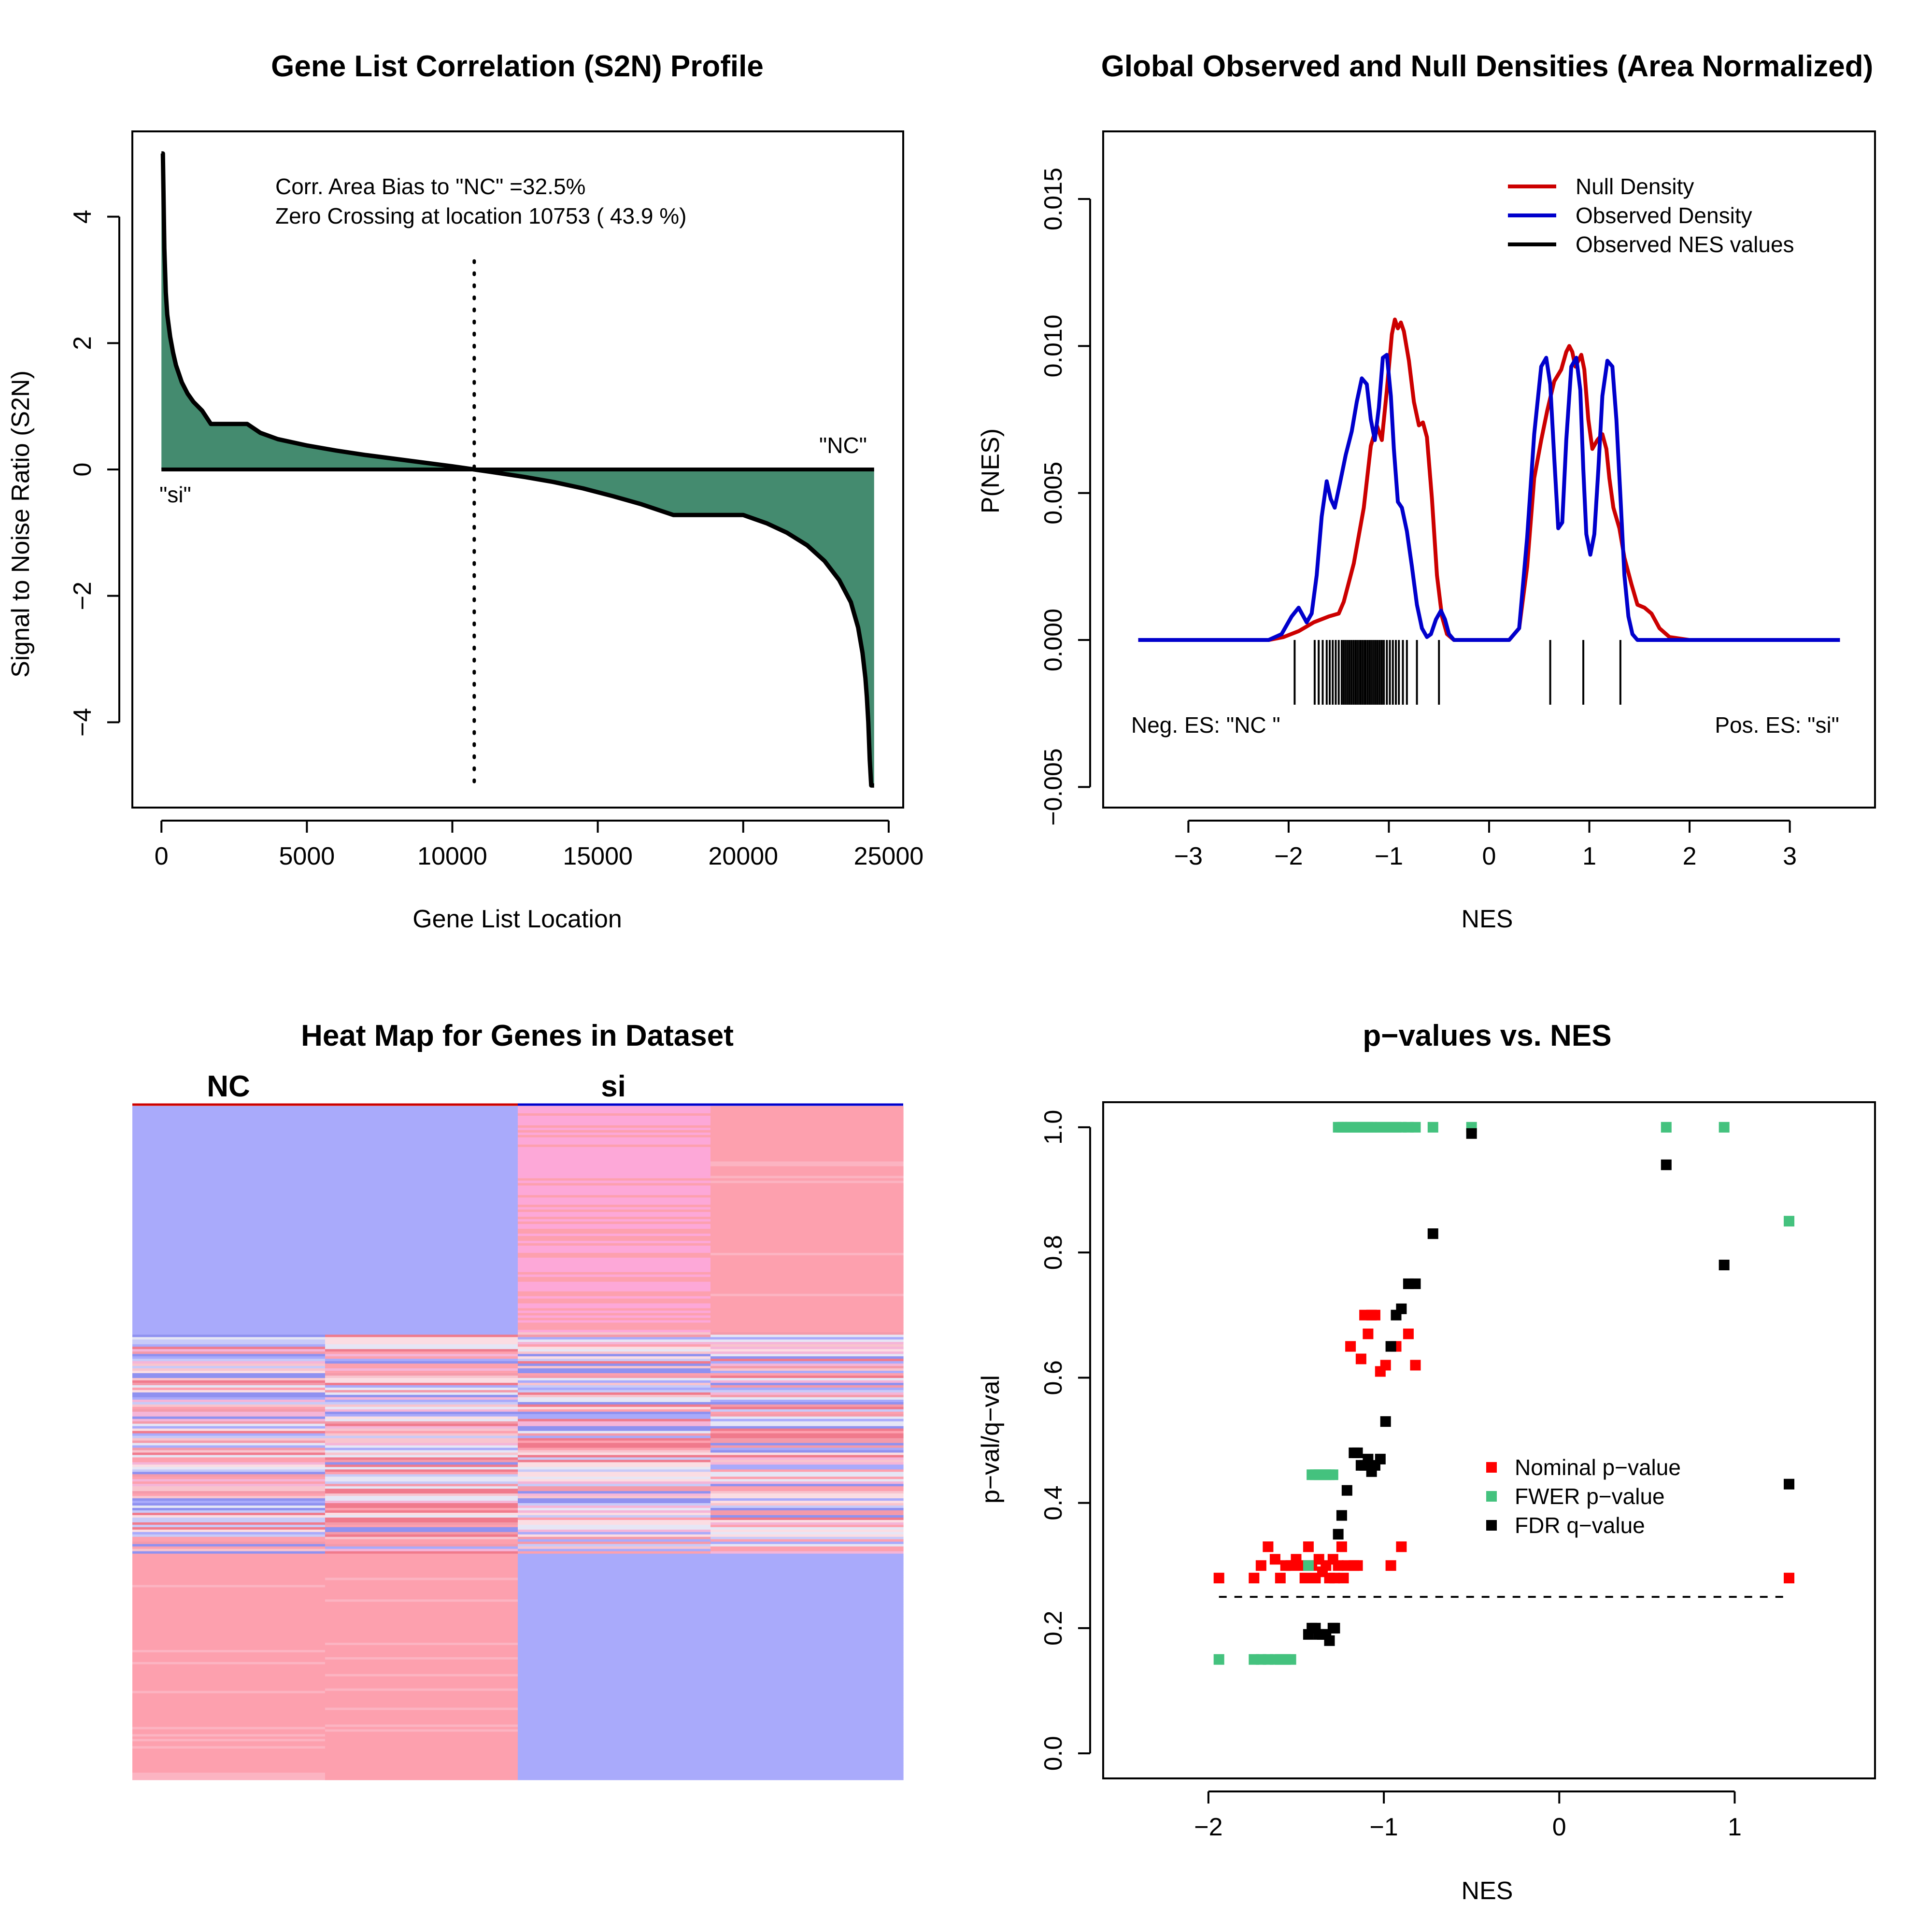 The width and height of the screenshot is (1932, 1932). Describe the element at coordinates (1415, 1365) in the screenshot. I see `pvalues-point-nominal` at that location.